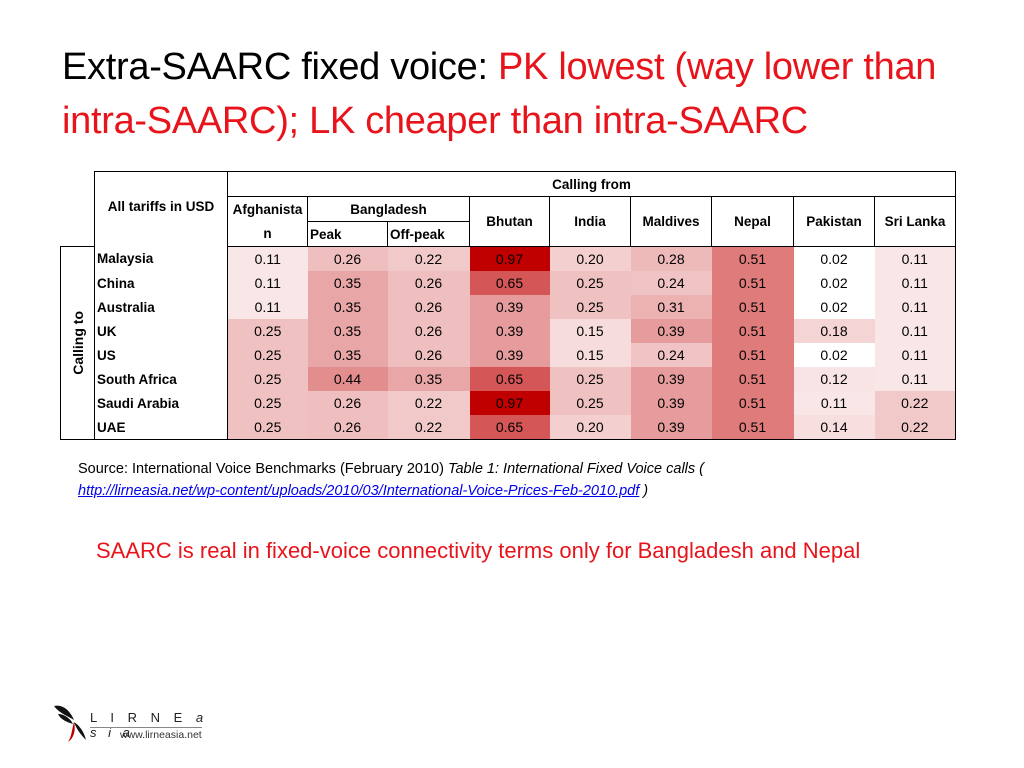 This screenshot has height=768, width=1024. What do you see at coordinates (590, 258) in the screenshot?
I see `table-cell: 0.20` at bounding box center [590, 258].